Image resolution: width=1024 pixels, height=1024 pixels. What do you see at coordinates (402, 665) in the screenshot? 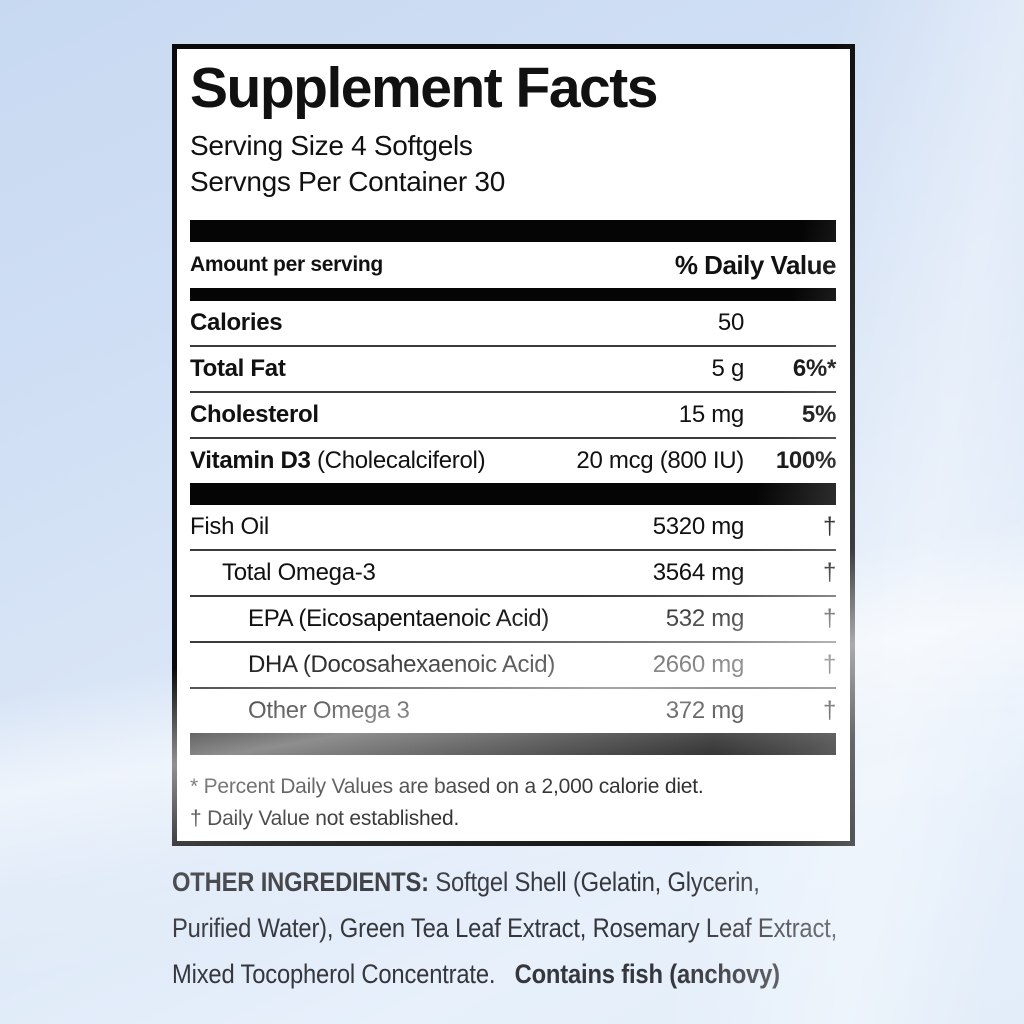
I see `nutrient-name: DHA (Docosahexaenoic Acid)` at bounding box center [402, 665].